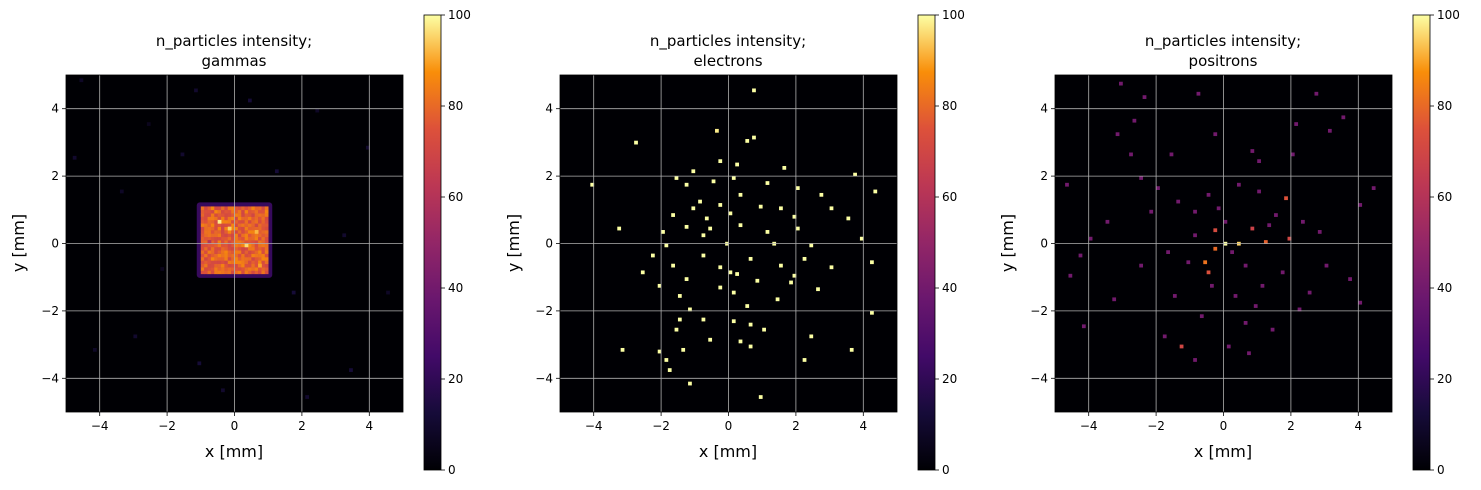 This screenshot has width=1481, height=490. Describe the element at coordinates (727, 61) in the screenshot. I see `chart-title-line2: electrons` at that location.